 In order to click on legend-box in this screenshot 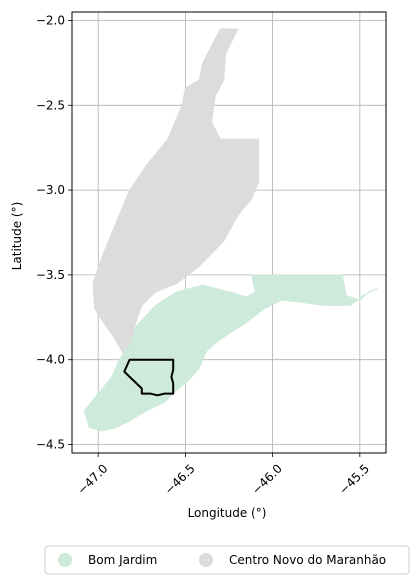, I will do `click(227, 560)`.